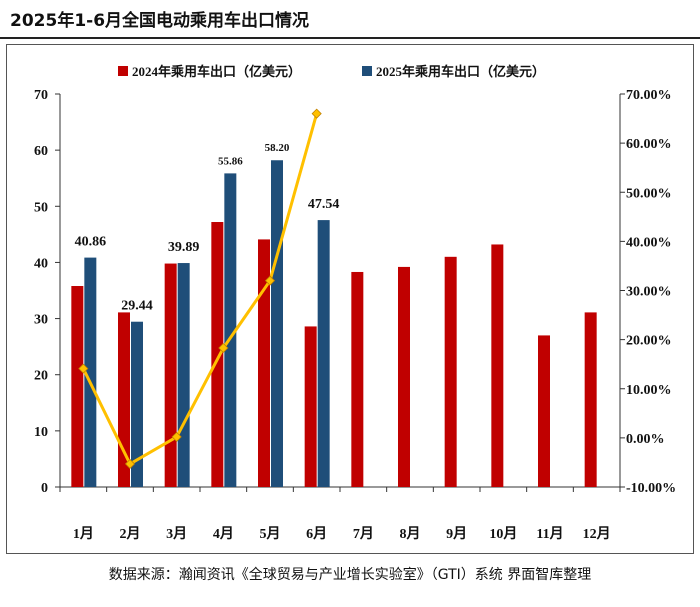 This screenshot has width=700, height=607. What do you see at coordinates (460, 71) in the screenshot?
I see `legend-label-2025: 2025年乘用车出口（亿美元）` at bounding box center [460, 71].